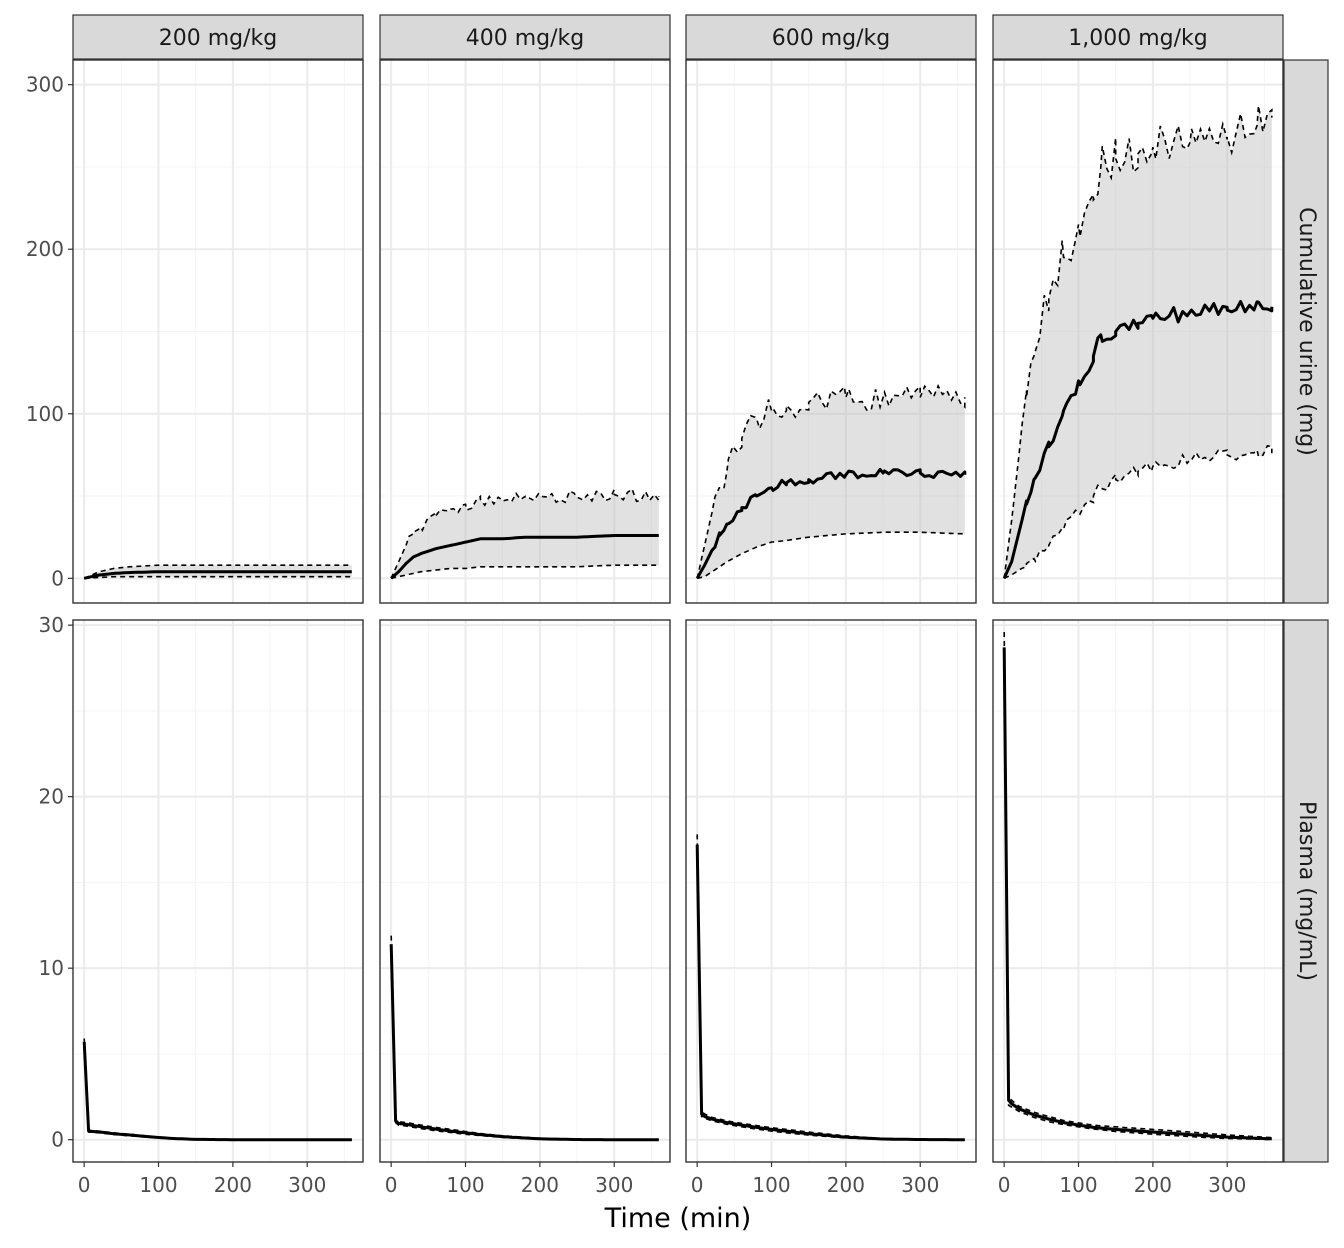 The width and height of the screenshot is (1344, 1248). I want to click on facet-strip-label: 1,000 mg/kg, so click(1138, 38).